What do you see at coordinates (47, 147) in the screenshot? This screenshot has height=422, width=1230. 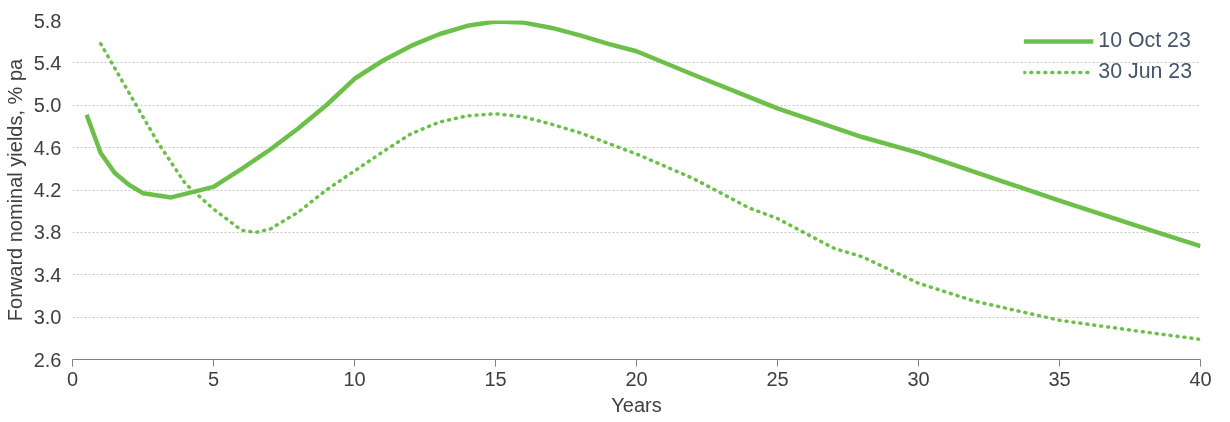 I see `y-tick-label: 4.6` at bounding box center [47, 147].